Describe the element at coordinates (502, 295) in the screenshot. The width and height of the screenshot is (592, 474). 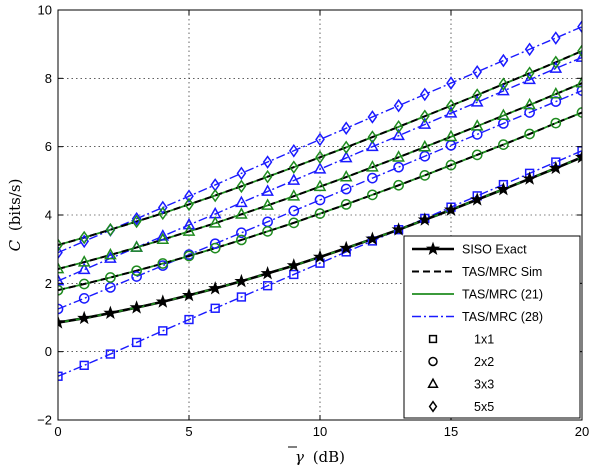
I see `legend-label: TAS/MRC (21)` at that location.